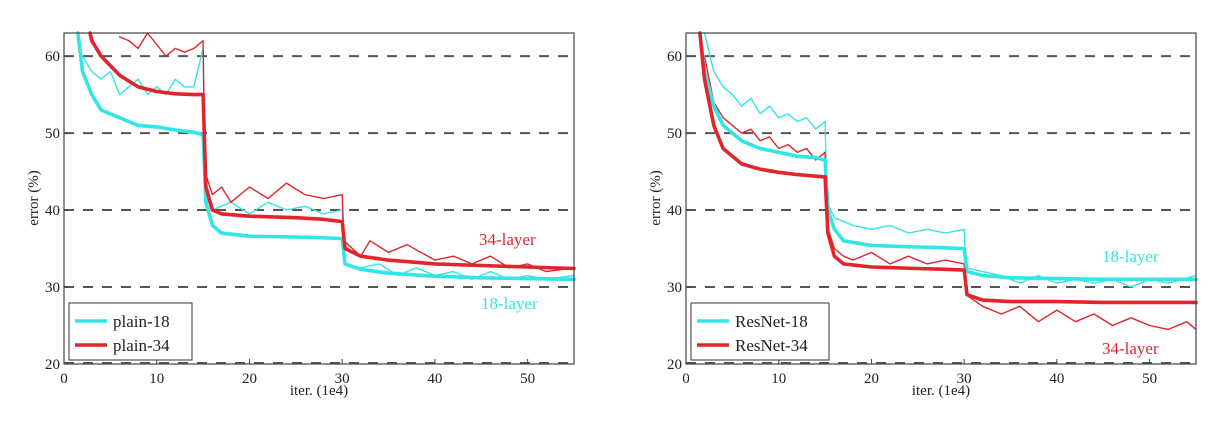 The width and height of the screenshot is (1214, 424). I want to click on legend: ResNet-18 ResNet-34, so click(760, 331).